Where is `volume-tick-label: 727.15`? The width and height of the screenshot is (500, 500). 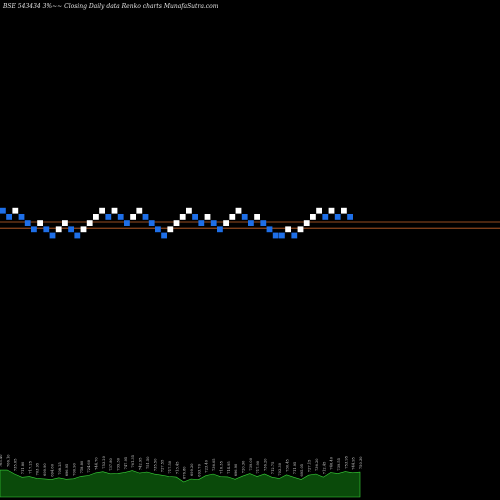 volume-tick-label: 727.15 is located at coordinates (310, 465).